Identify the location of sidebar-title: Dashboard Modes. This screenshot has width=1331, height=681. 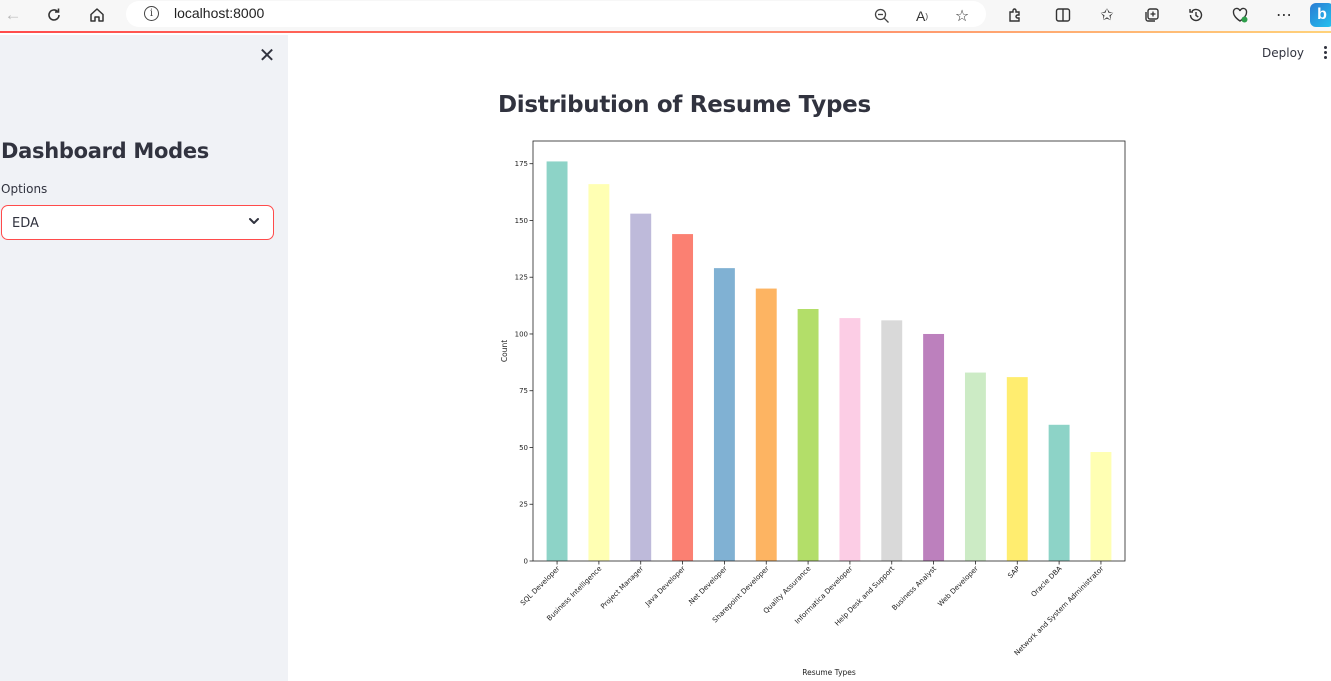
(105, 151).